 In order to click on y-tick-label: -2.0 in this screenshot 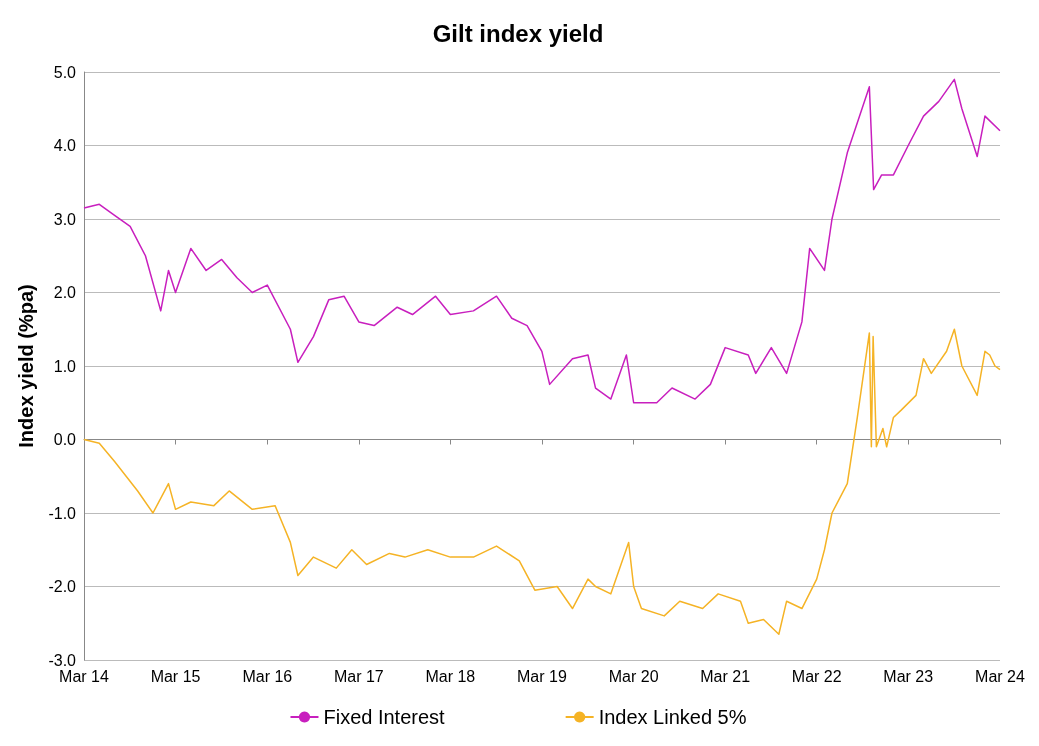, I will do `click(62, 586)`.